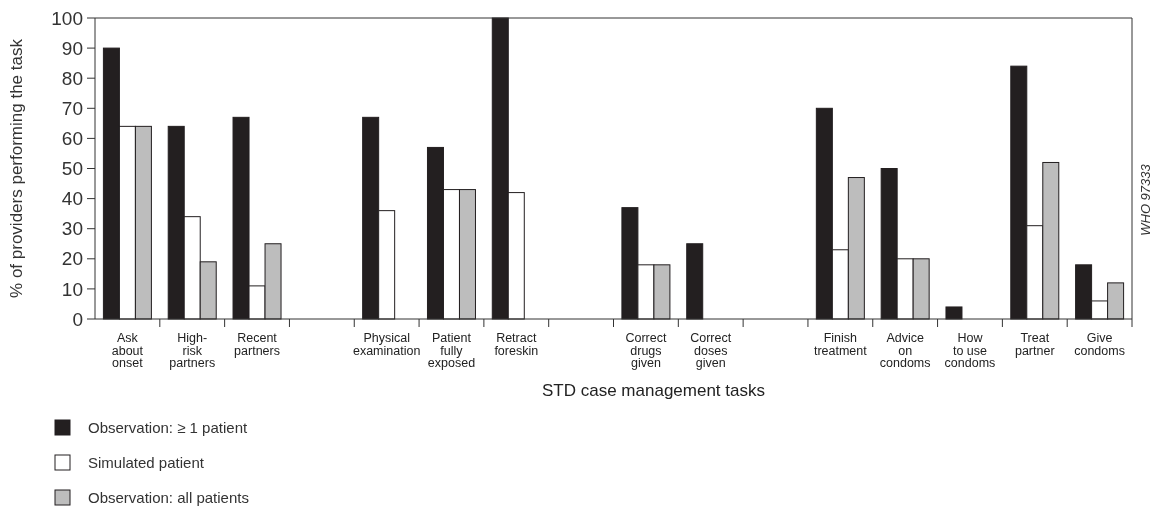 This screenshot has height=532, width=1167. I want to click on y-tick-label: 70, so click(72, 108).